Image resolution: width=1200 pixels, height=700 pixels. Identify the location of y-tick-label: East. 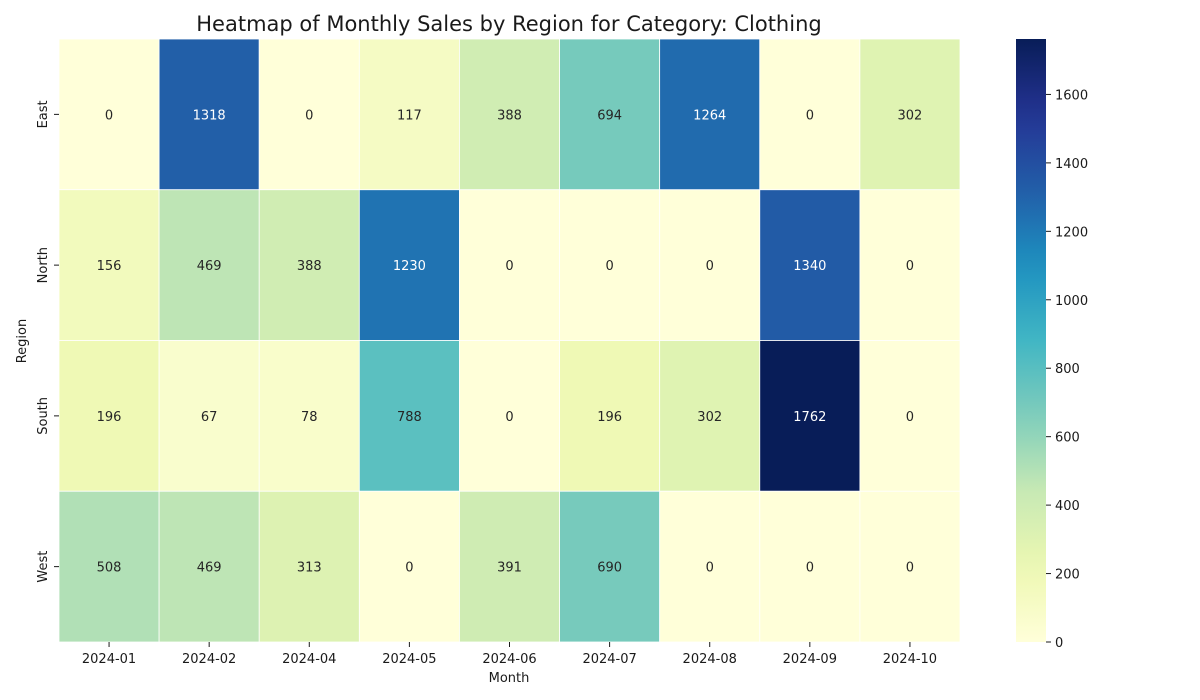
(43, 114).